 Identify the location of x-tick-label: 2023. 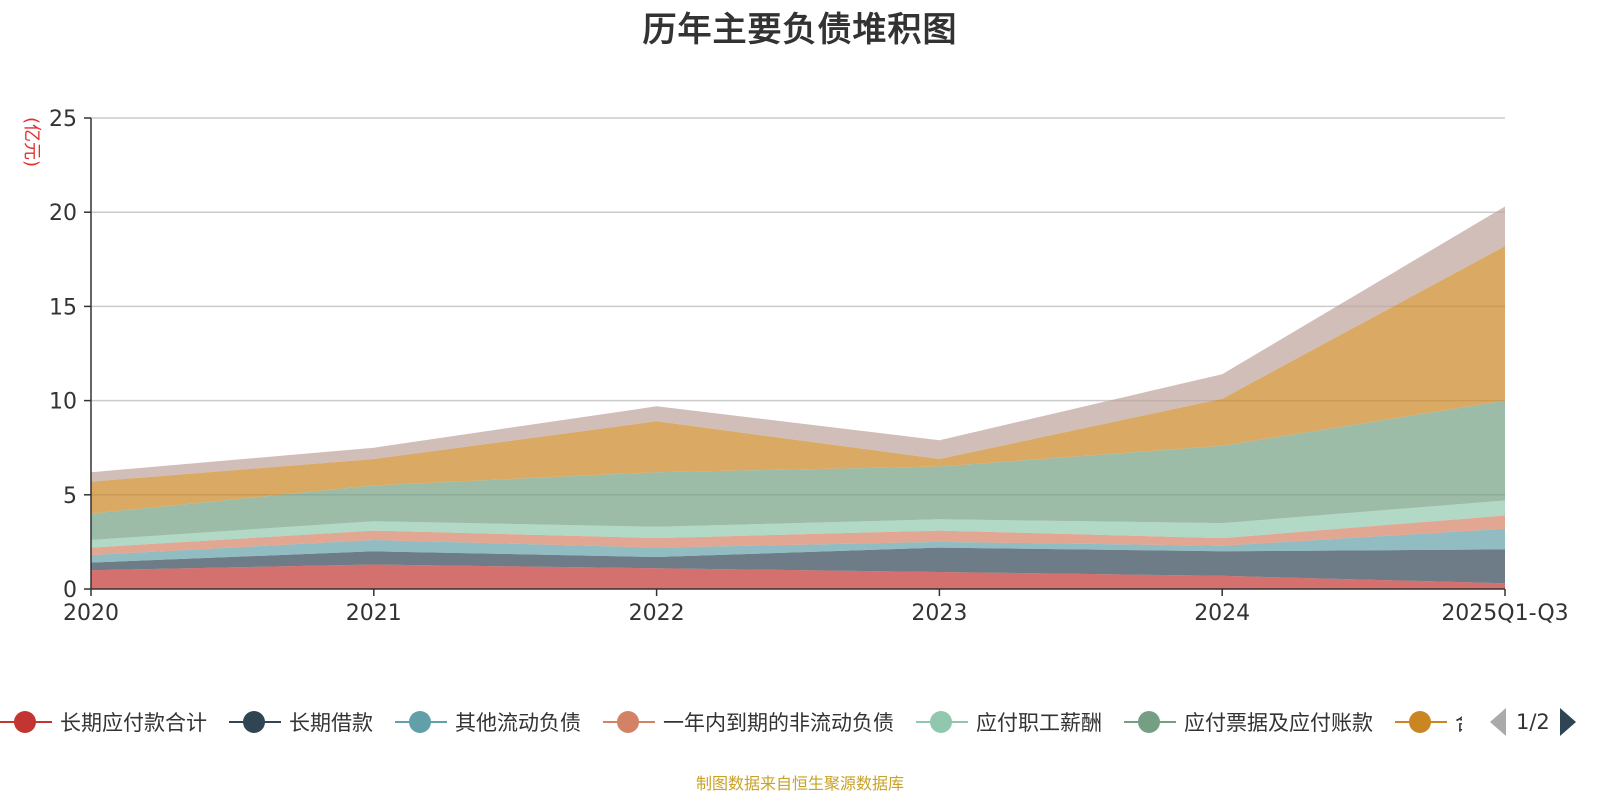
(939, 613).